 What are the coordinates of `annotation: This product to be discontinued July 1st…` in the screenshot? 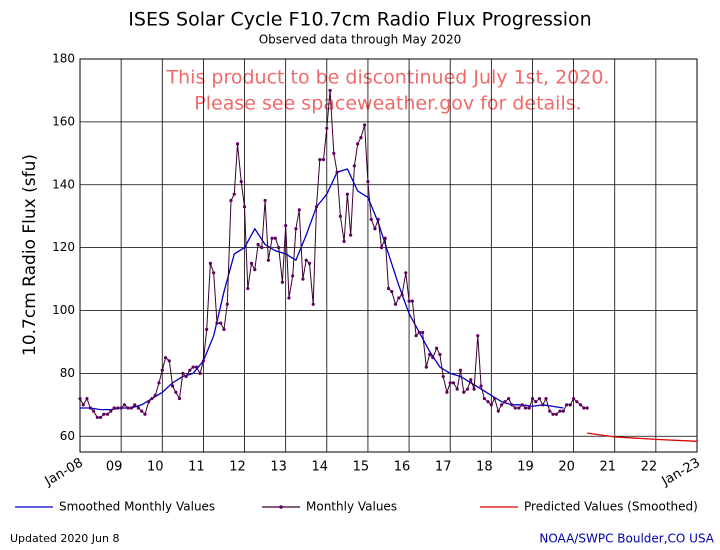 It's located at (388, 78).